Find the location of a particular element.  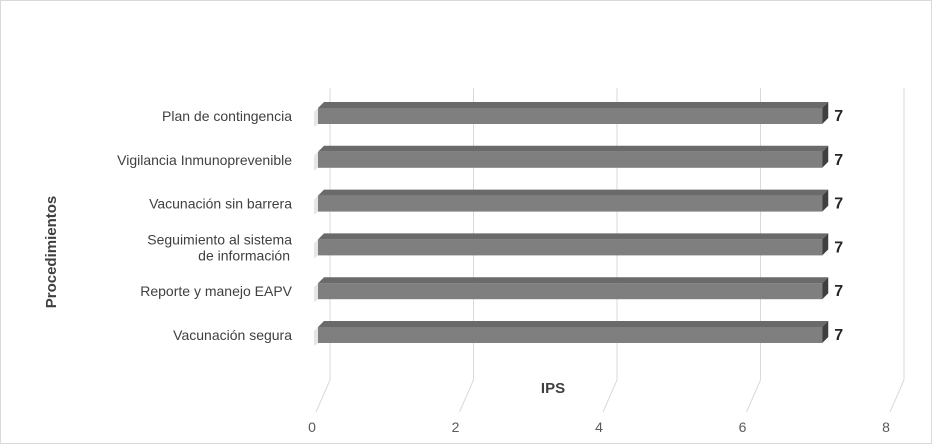

y-axis-title: Procedimientos is located at coordinates (51, 252).